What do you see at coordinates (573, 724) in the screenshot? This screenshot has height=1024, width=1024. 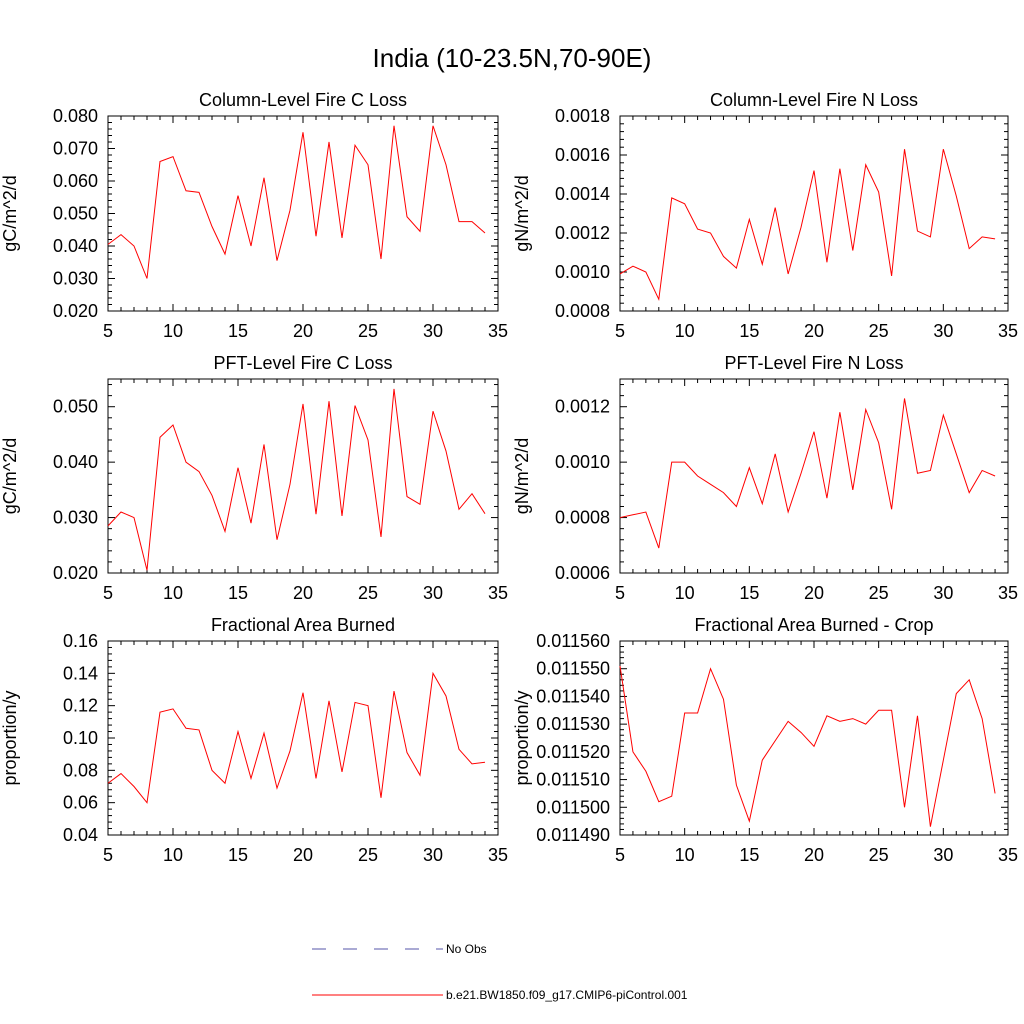 I see `y-tick-label: 0.011530` at bounding box center [573, 724].